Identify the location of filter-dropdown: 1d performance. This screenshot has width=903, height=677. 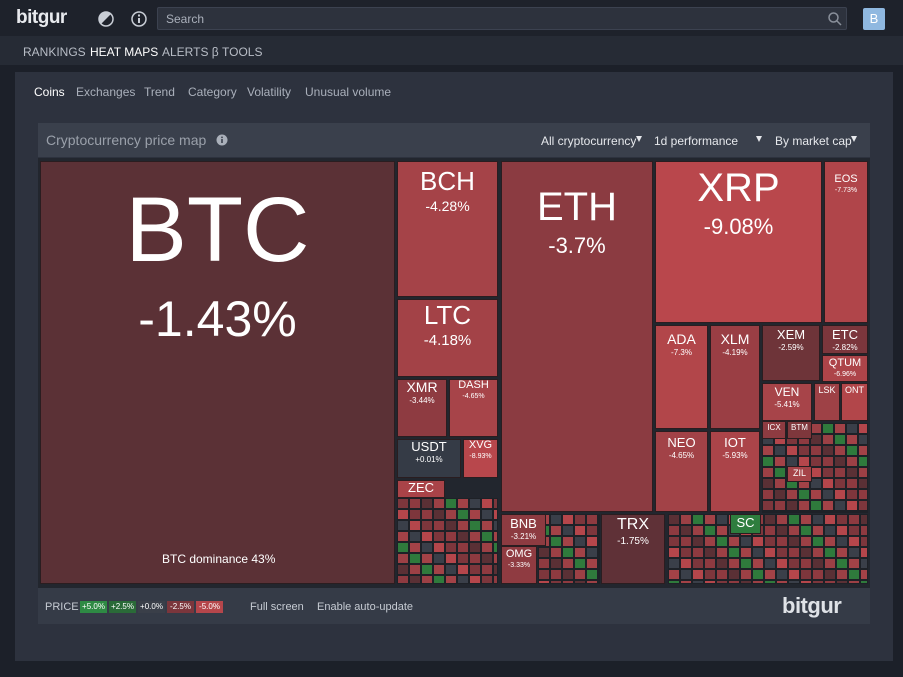
(696, 141).